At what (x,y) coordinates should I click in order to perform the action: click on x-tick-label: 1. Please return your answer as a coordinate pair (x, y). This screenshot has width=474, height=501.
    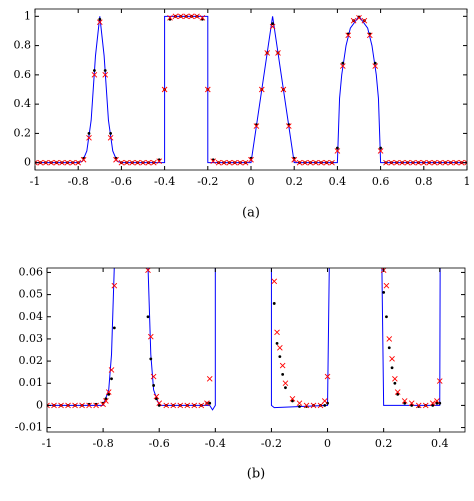
    Looking at the image, I should click on (467, 181).